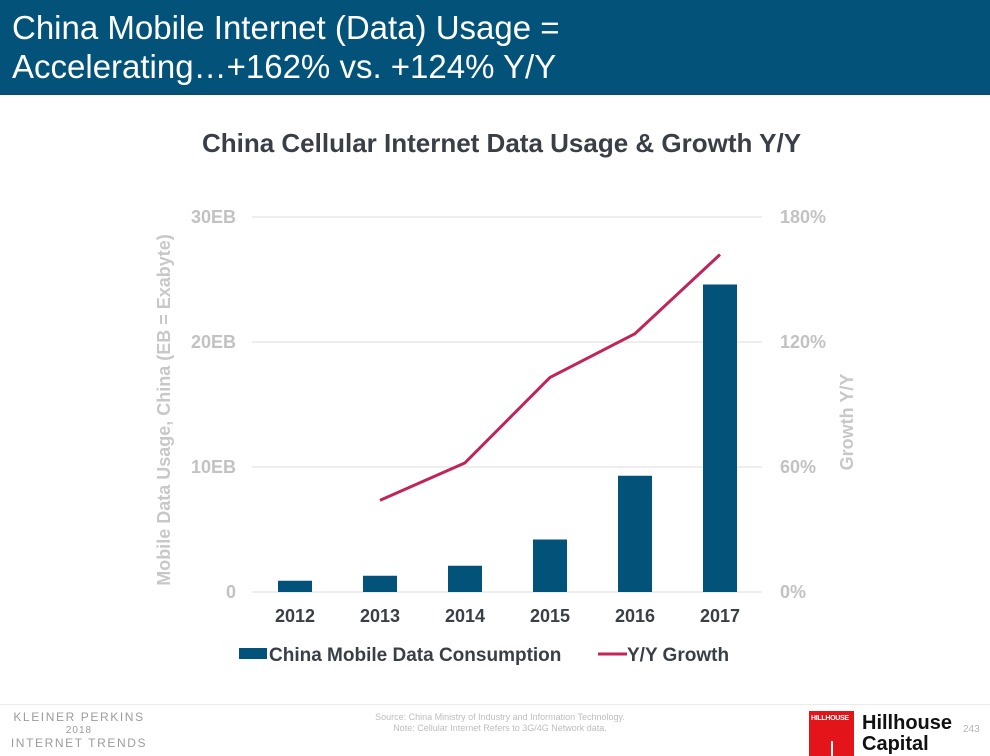 The width and height of the screenshot is (990, 756). Describe the element at coordinates (465, 578) in the screenshot. I see `bar-2014` at that location.